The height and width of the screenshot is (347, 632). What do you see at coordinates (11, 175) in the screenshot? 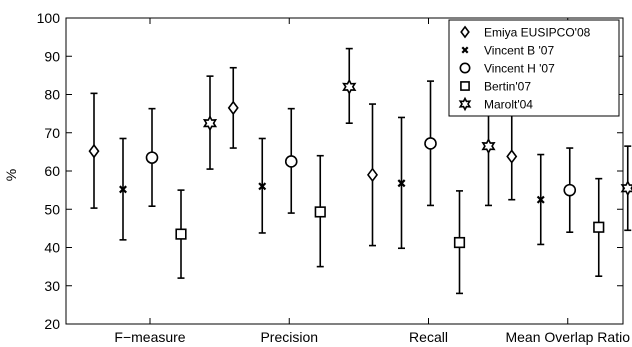
I see `y-axis-label: %` at bounding box center [11, 175].